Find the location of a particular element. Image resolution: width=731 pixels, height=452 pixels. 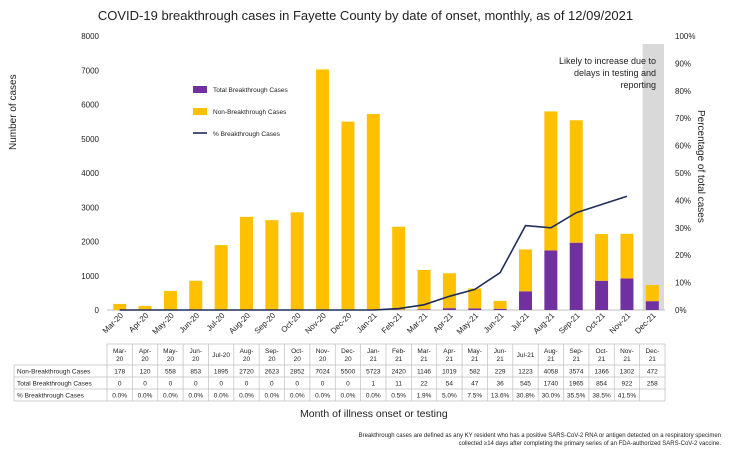

y-tick-label: 5000 is located at coordinates (90, 139).